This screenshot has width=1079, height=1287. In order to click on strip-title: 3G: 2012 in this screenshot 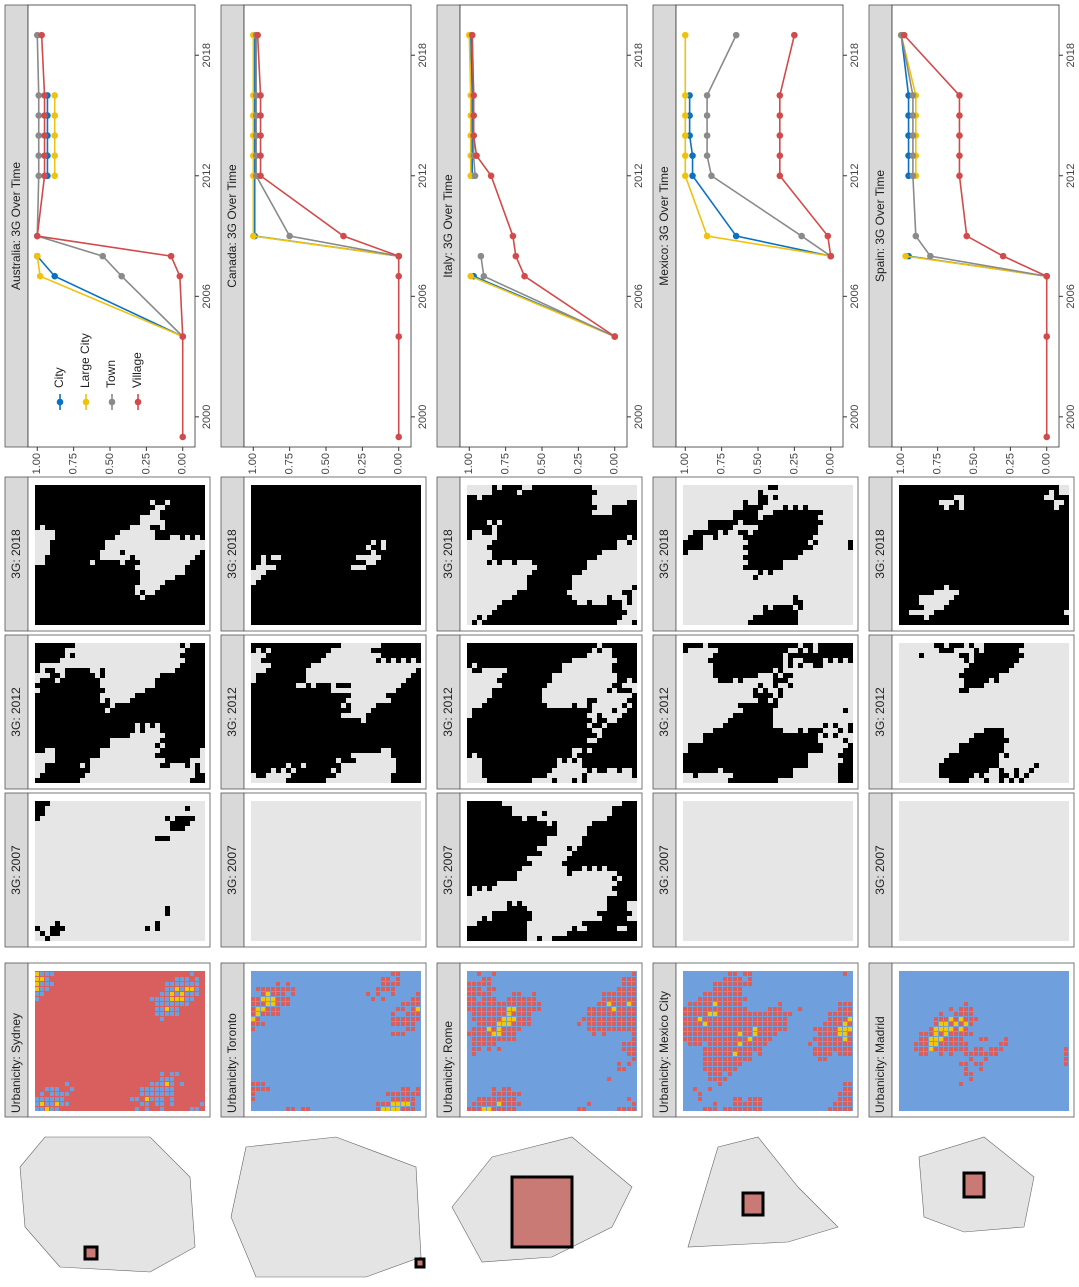, I will do `click(232, 712)`.